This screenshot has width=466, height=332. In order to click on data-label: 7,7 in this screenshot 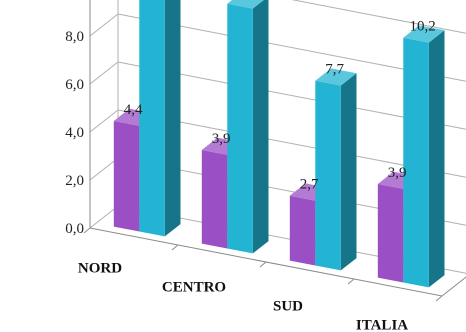, I will do `click(334, 70)`.